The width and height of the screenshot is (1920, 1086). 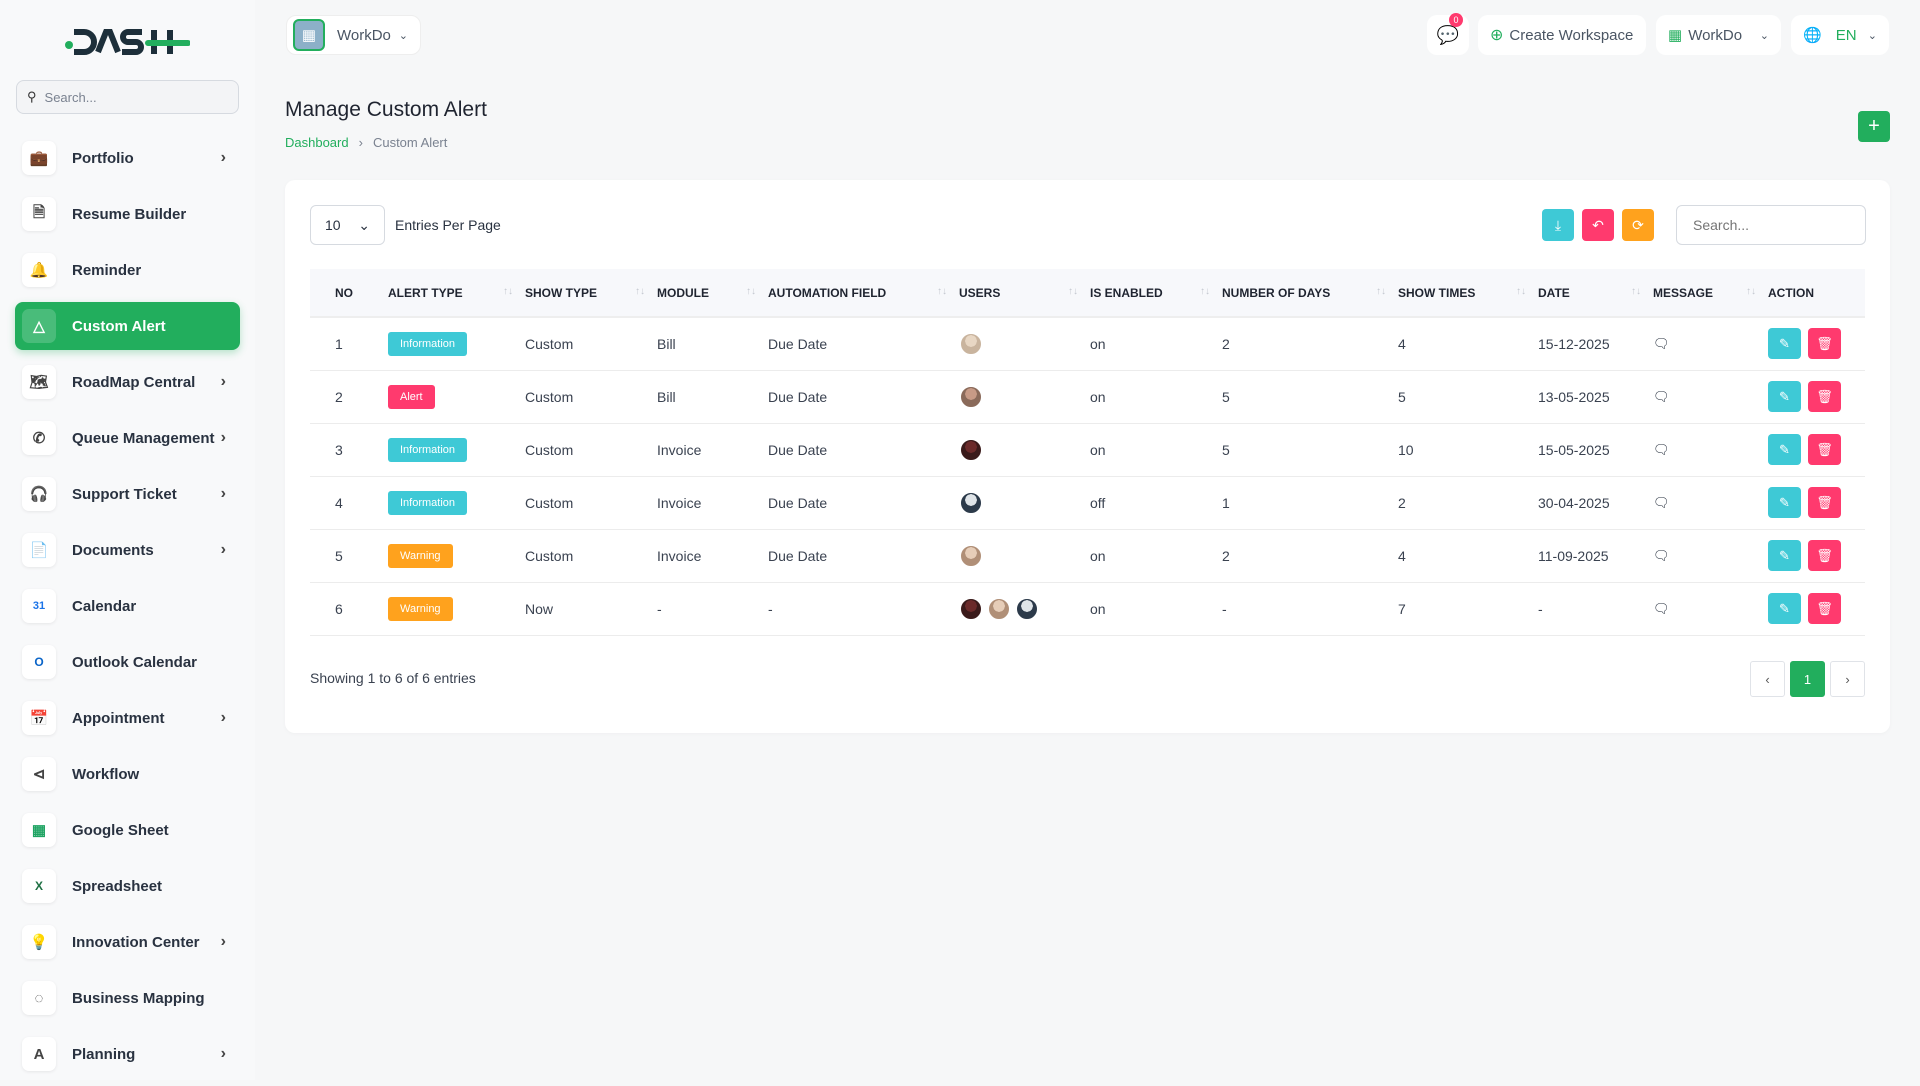 What do you see at coordinates (1595, 556) in the screenshot?
I see `cell-date: 11-09-2025` at bounding box center [1595, 556].